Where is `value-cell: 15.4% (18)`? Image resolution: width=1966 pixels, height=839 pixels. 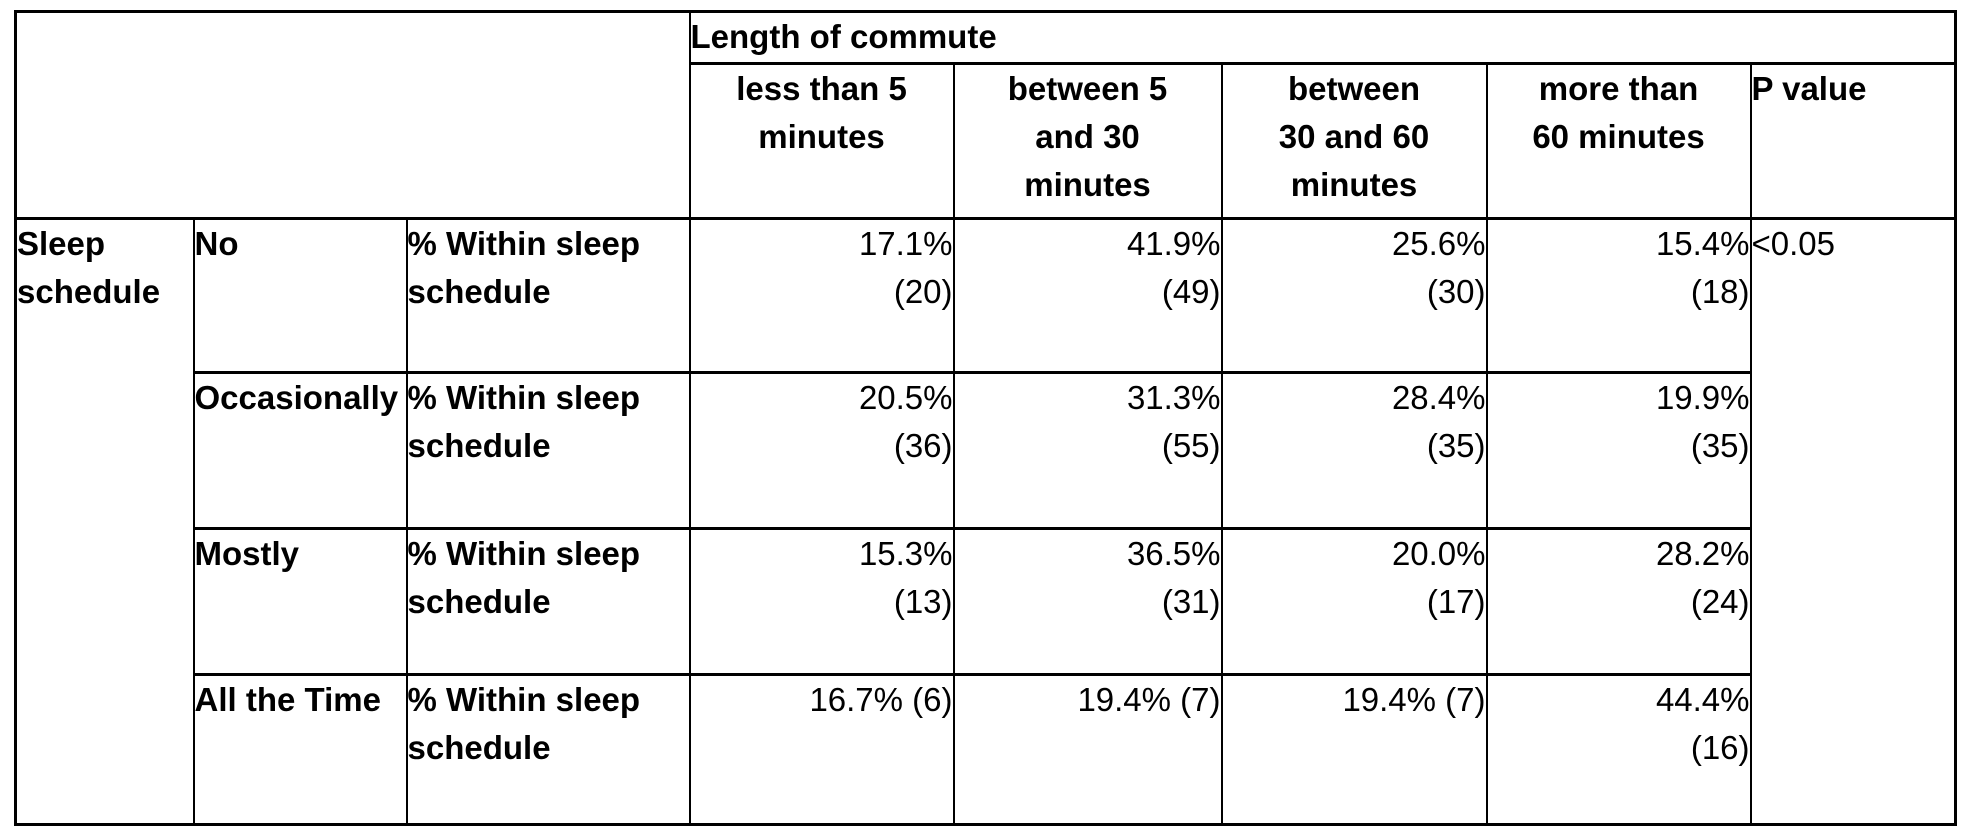
value-cell: 15.4% (18) is located at coordinates (1618, 295).